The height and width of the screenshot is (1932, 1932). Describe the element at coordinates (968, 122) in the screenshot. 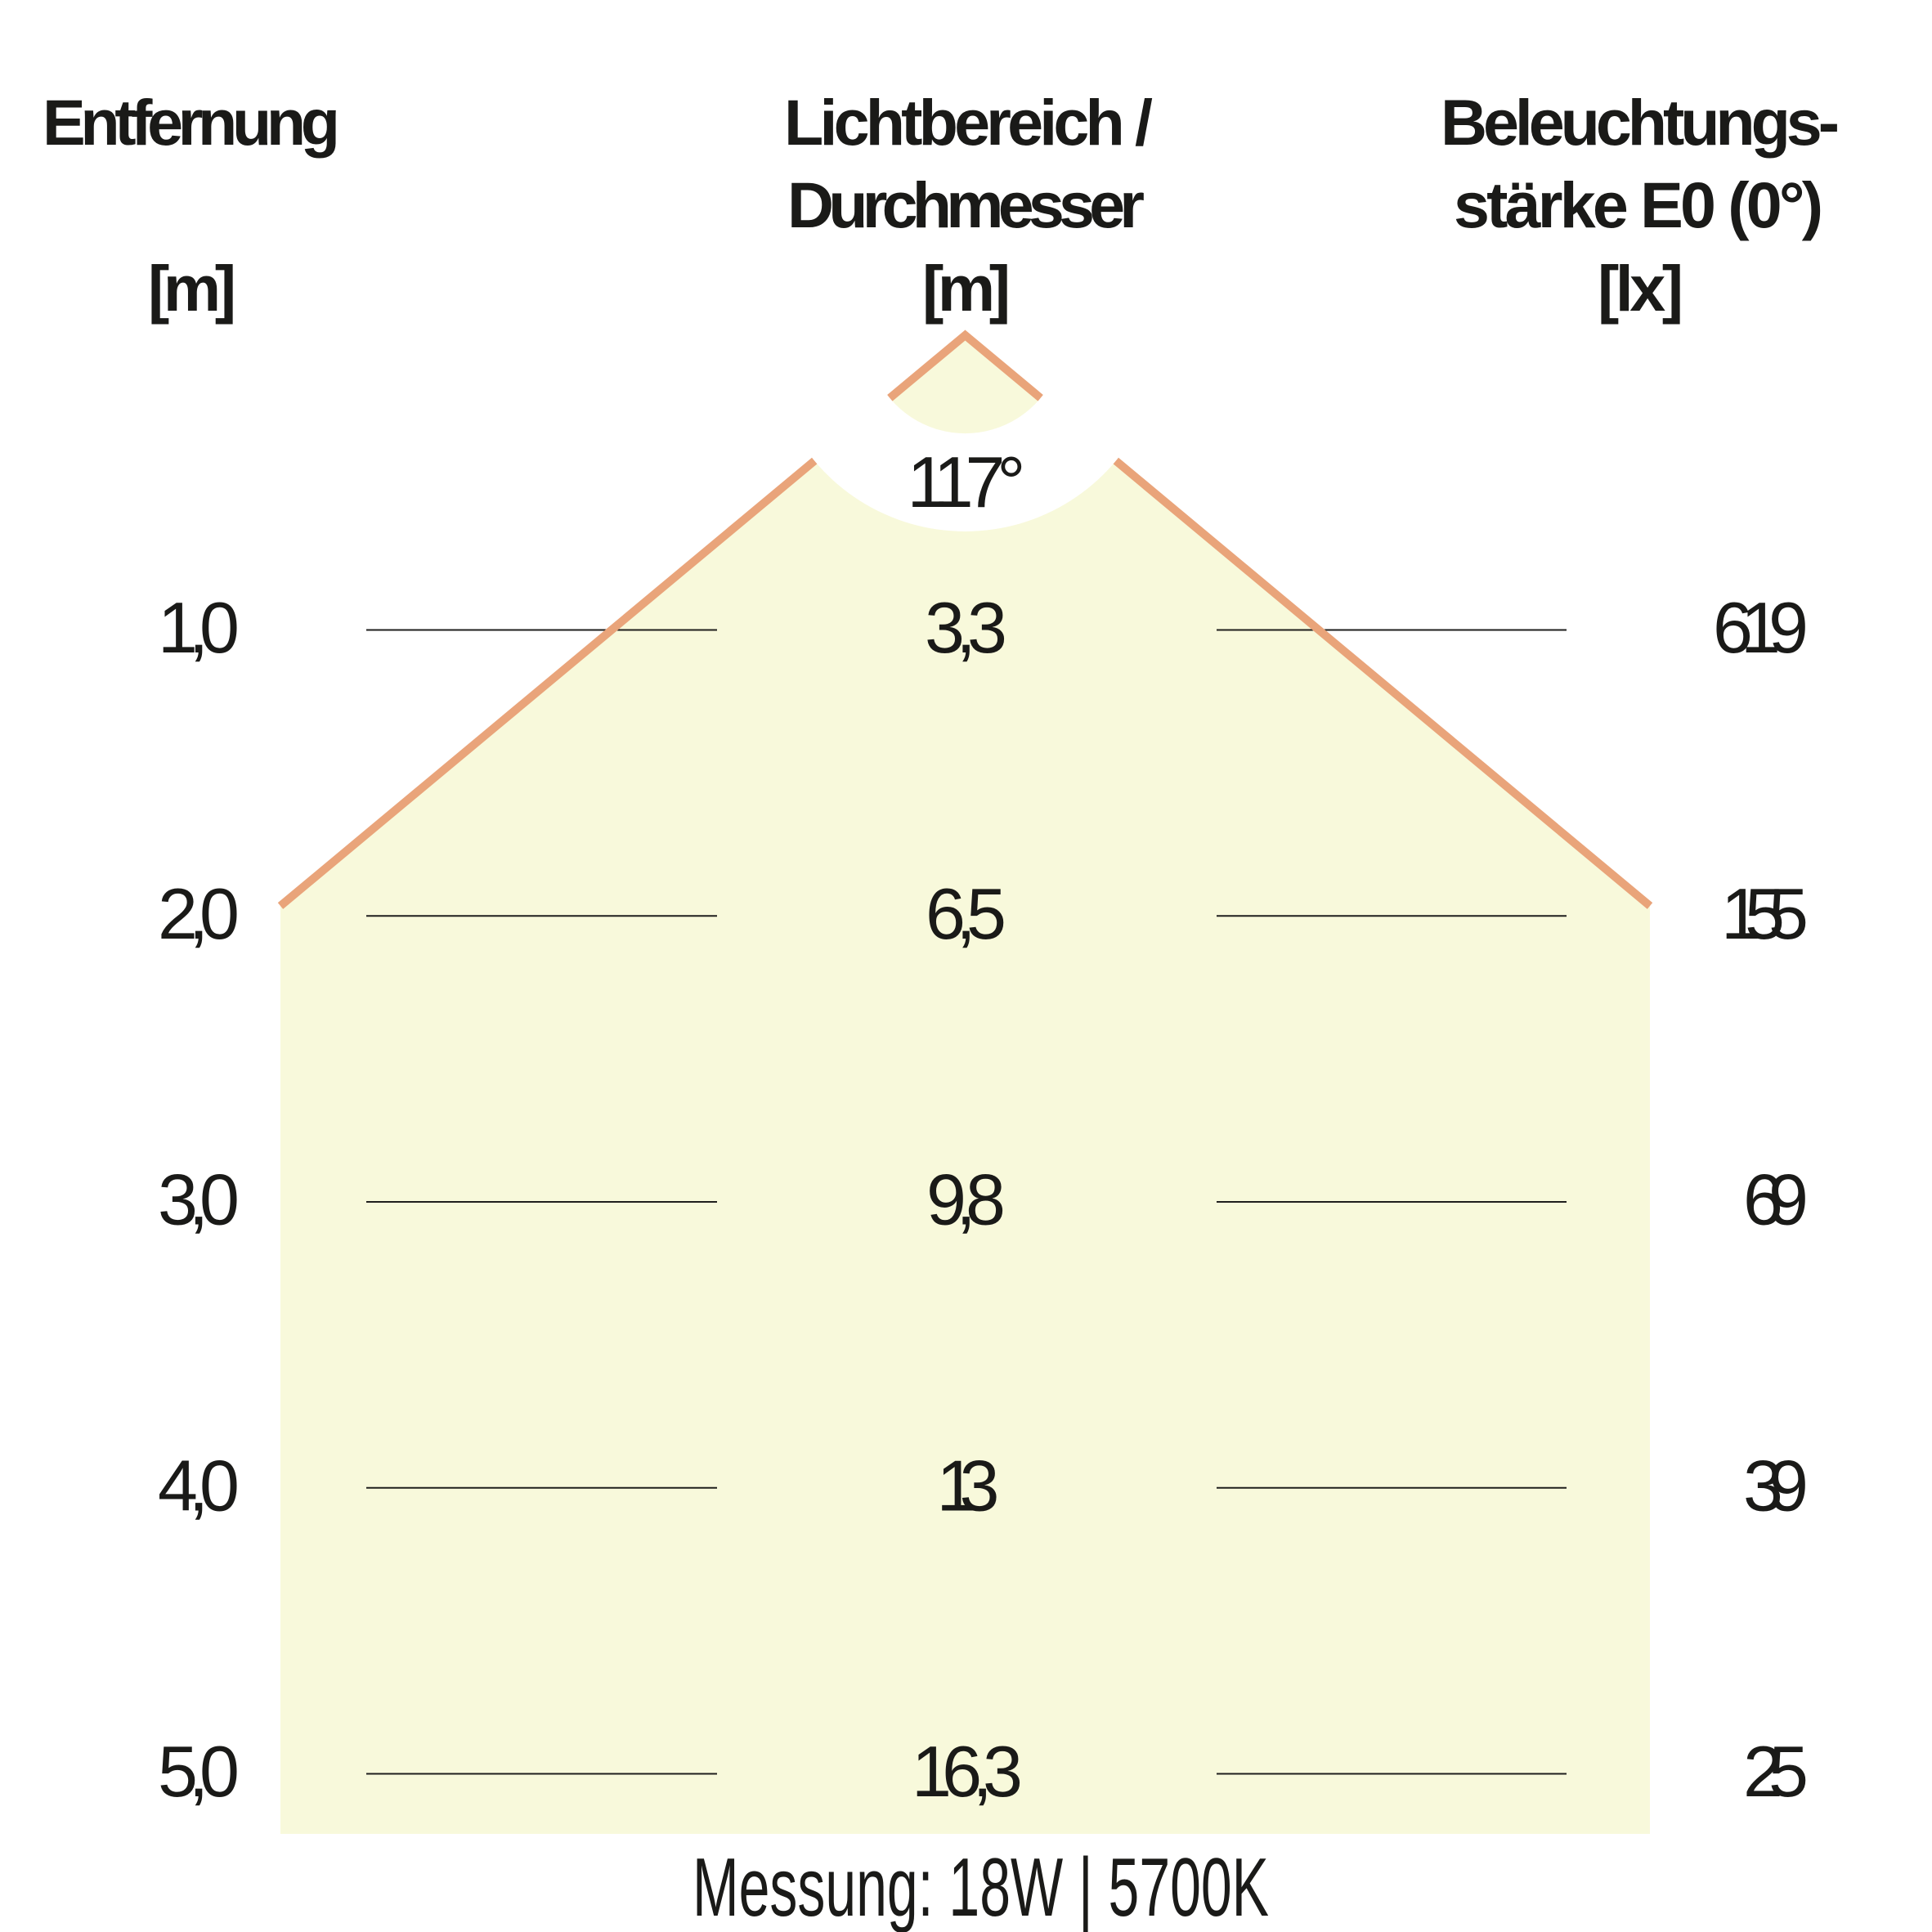

I see `svg-text: Lichtbereich /` at that location.